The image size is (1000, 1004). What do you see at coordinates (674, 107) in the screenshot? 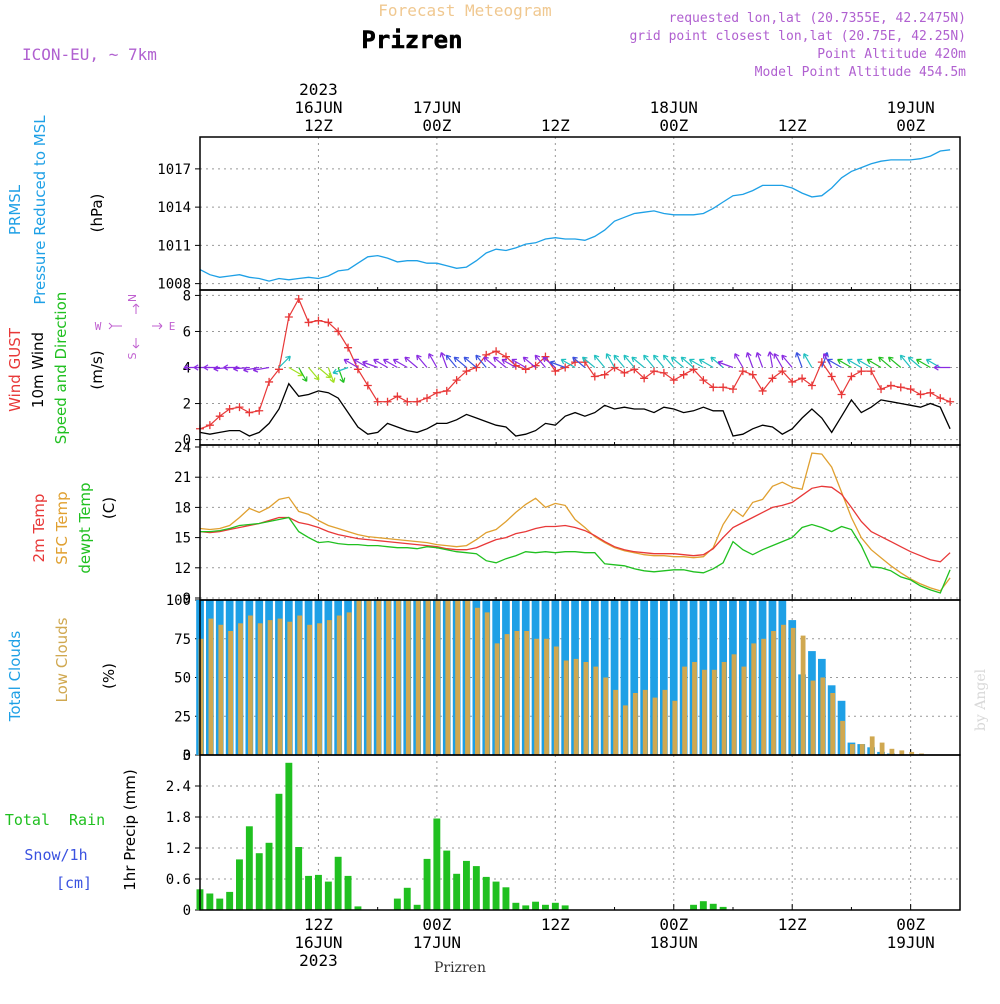
I see `top-time-label: 18JUN` at bounding box center [674, 107].